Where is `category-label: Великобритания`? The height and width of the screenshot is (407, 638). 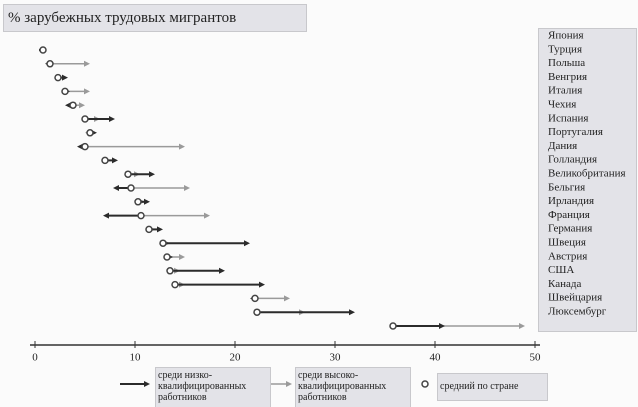 category-label: Великобритания is located at coordinates (587, 174).